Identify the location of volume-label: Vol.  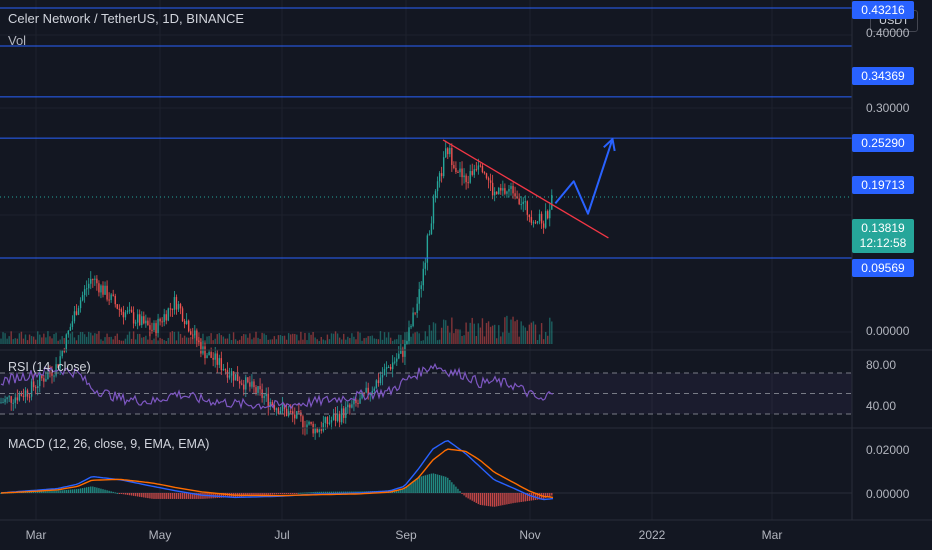
(17, 40).